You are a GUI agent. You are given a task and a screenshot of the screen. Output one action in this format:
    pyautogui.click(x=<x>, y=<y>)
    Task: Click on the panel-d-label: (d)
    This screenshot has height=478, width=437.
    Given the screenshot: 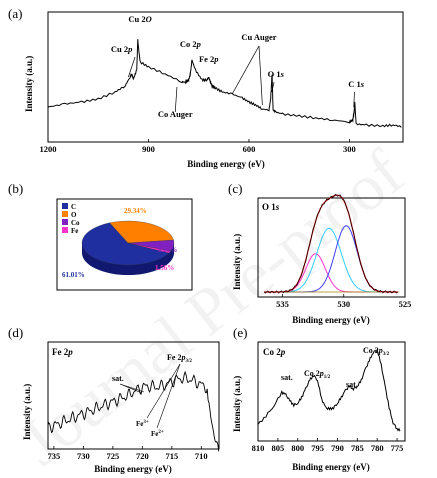 What is the action you would take?
    pyautogui.click(x=15, y=332)
    